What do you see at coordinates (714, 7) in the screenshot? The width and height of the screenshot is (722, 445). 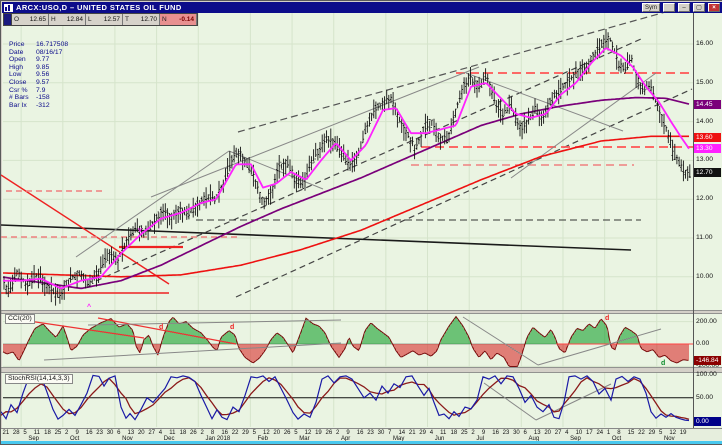 I see `close-button: ×` at bounding box center [714, 7].